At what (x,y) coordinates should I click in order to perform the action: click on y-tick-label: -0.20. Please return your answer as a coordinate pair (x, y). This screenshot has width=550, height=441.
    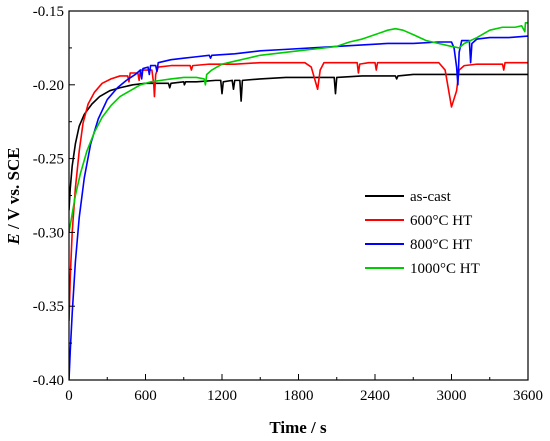
    Looking at the image, I should click on (48, 86).